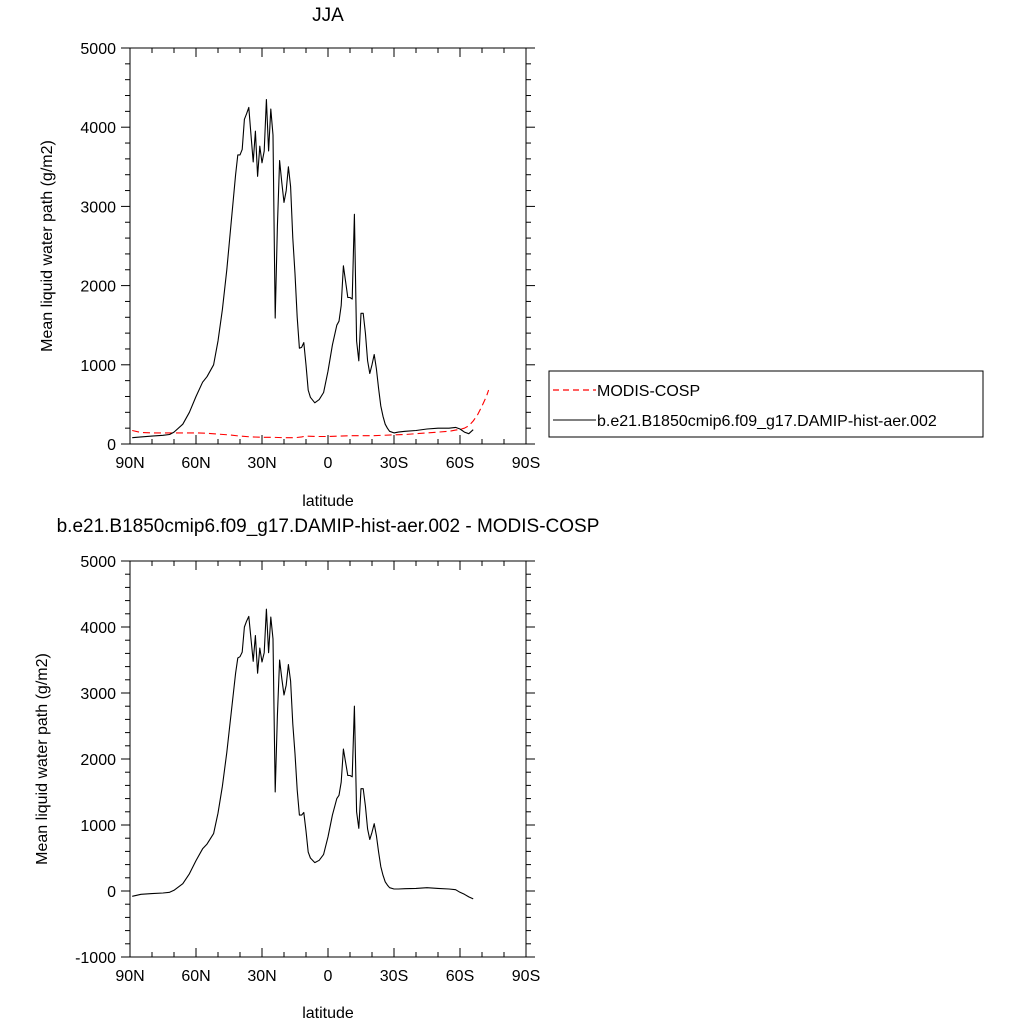 The width and height of the screenshot is (1024, 1024). I want to click on panel-1-y-tick-labels: 0 1000 2000 3000 4000 5000, so click(98, 247).